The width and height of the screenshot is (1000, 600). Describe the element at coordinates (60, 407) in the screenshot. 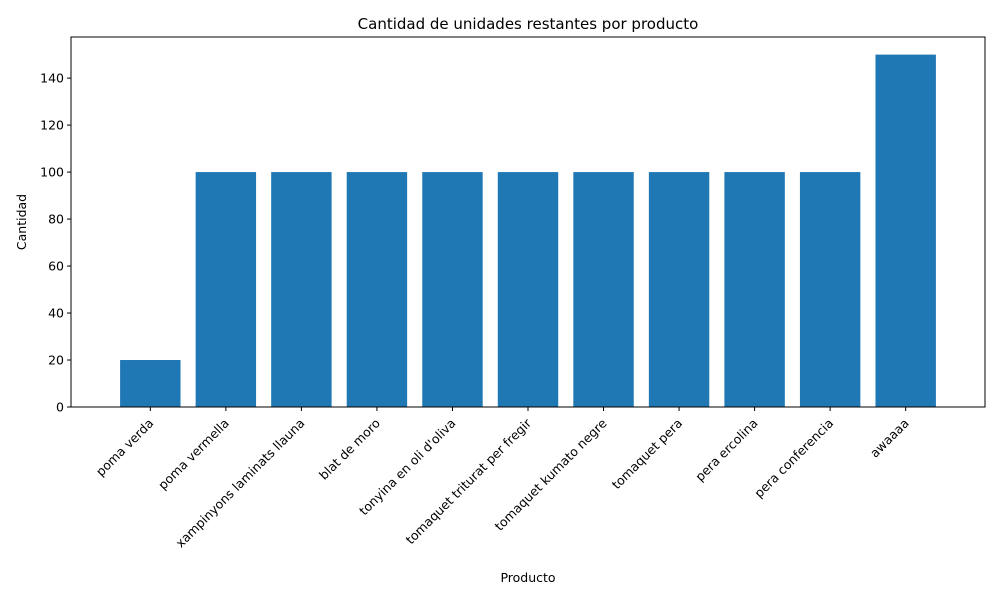

I see `y-tick-label: 0` at that location.